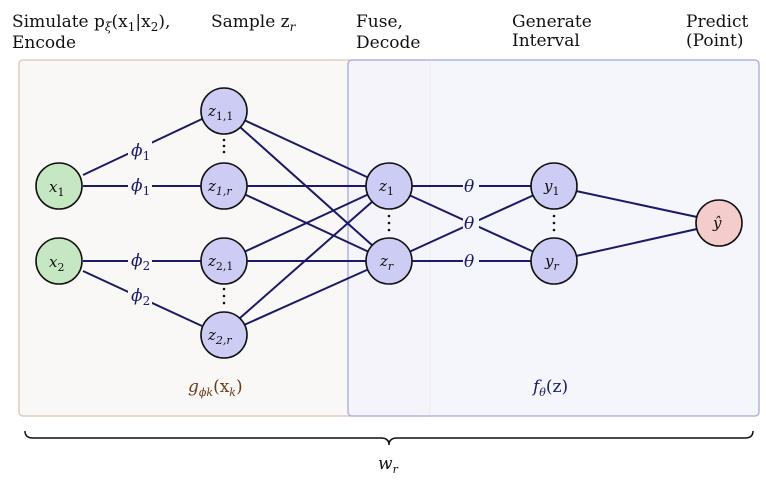 This screenshot has height=485, width=766. I want to click on encoder-function-label: gϕk(xk), so click(215, 388).